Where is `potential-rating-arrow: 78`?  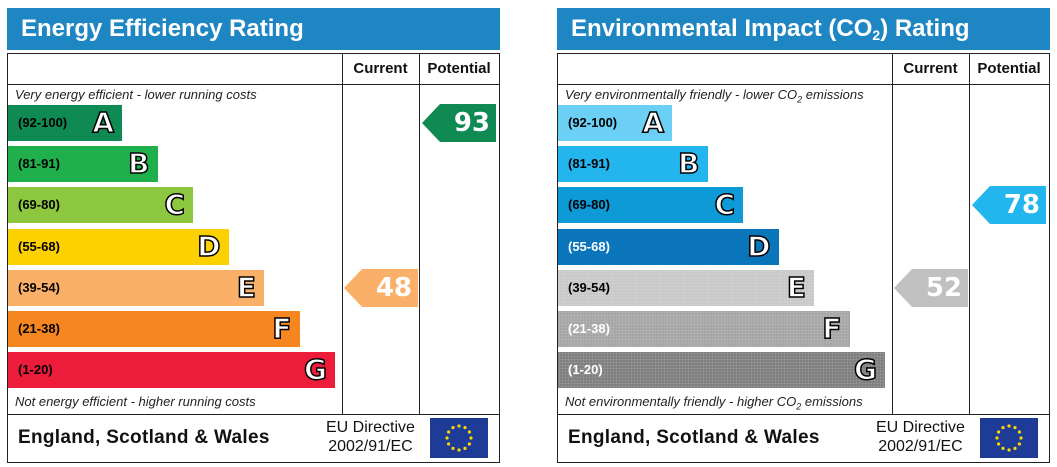 potential-rating-arrow: 78 is located at coordinates (1009, 205).